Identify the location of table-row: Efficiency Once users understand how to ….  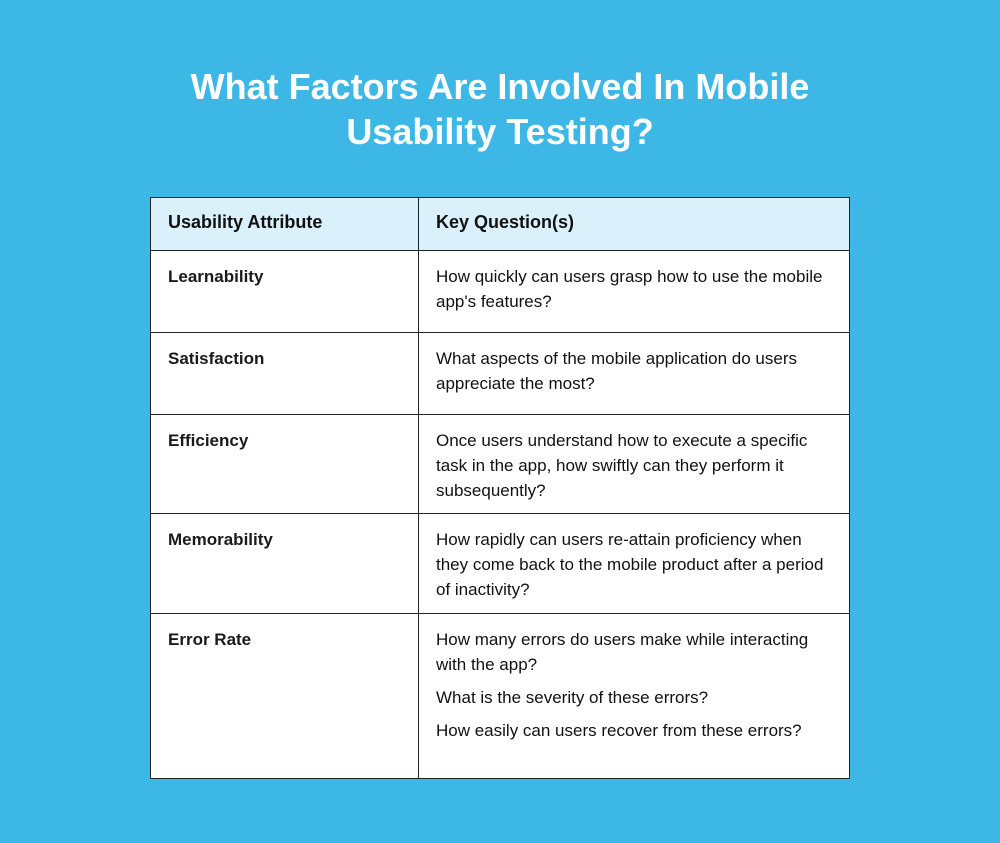
(500, 464).